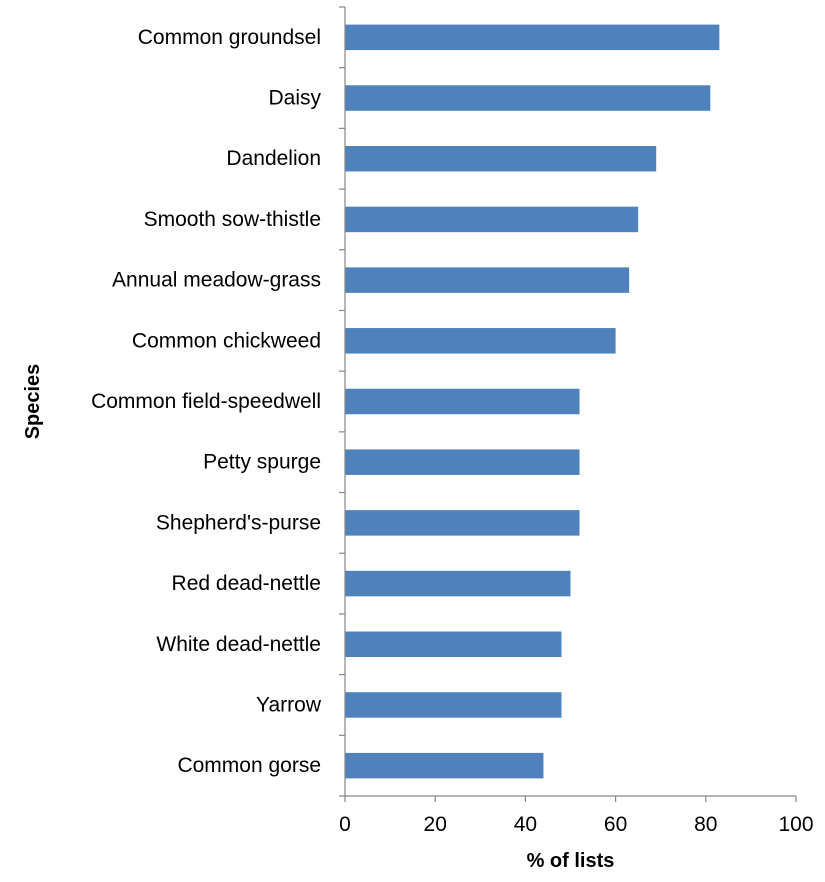 Image resolution: width=825 pixels, height=882 pixels. What do you see at coordinates (294, 98) in the screenshot?
I see `category-label: Daisy` at bounding box center [294, 98].